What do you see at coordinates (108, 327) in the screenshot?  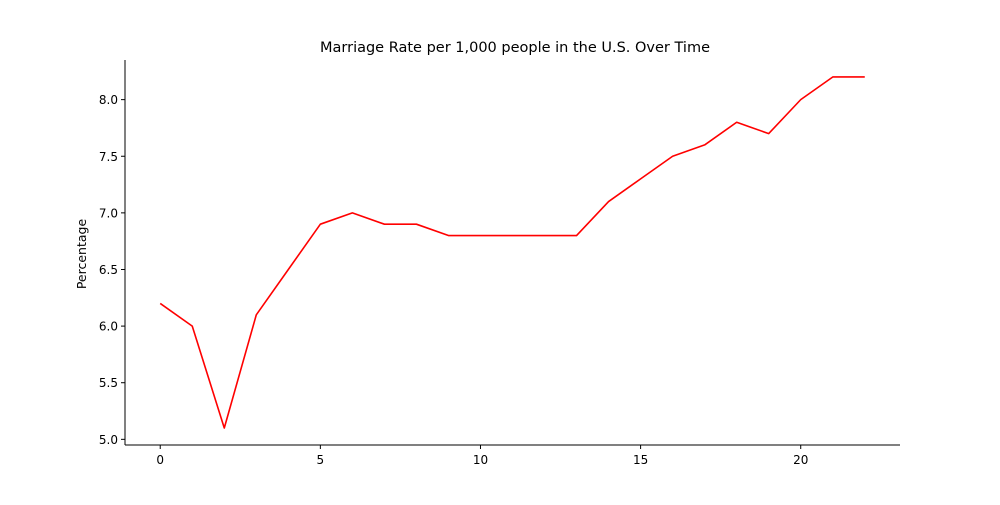 I see `y-tick-label: 6.0` at bounding box center [108, 327].